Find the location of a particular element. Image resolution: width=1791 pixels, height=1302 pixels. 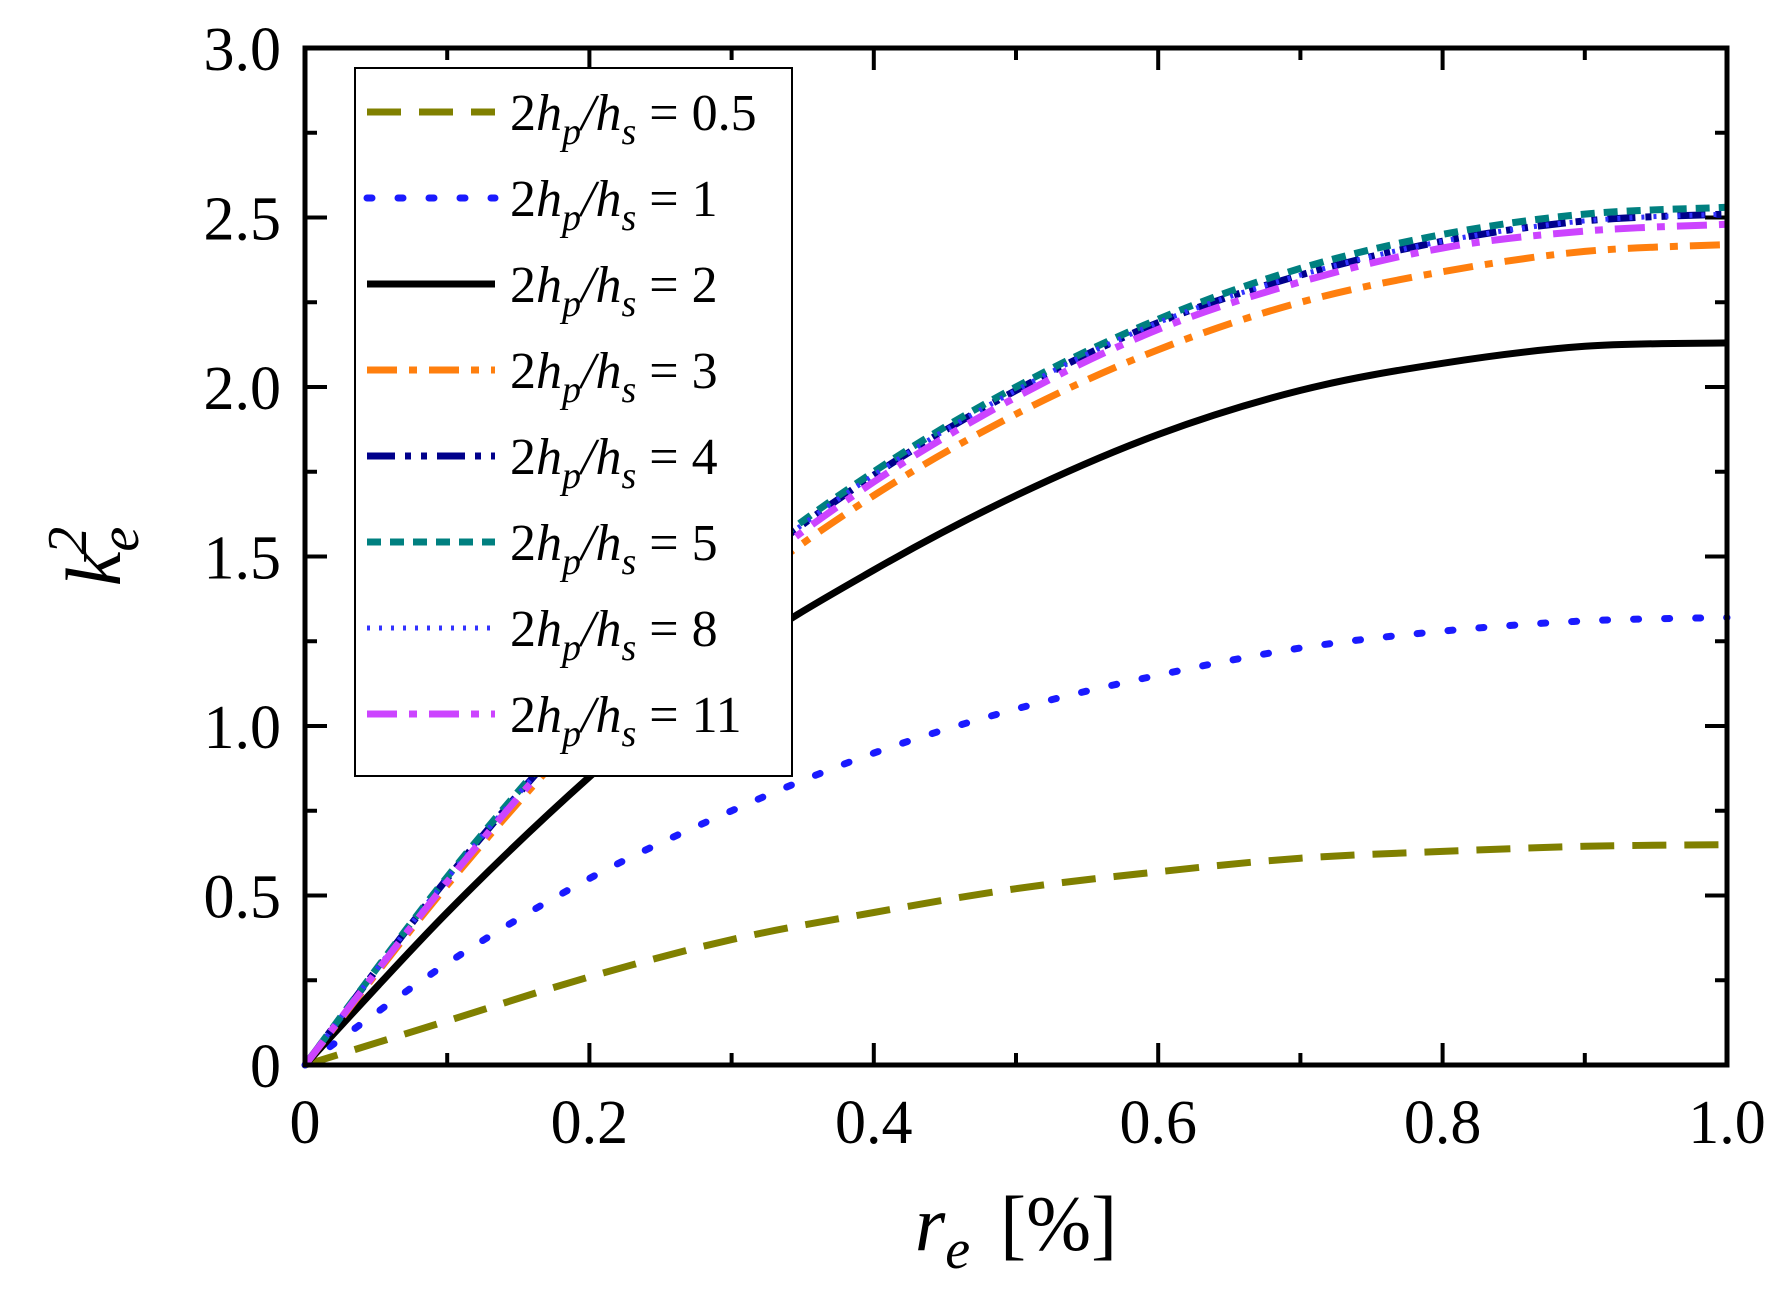

x-tick-label: 0.2 is located at coordinates (590, 1123).